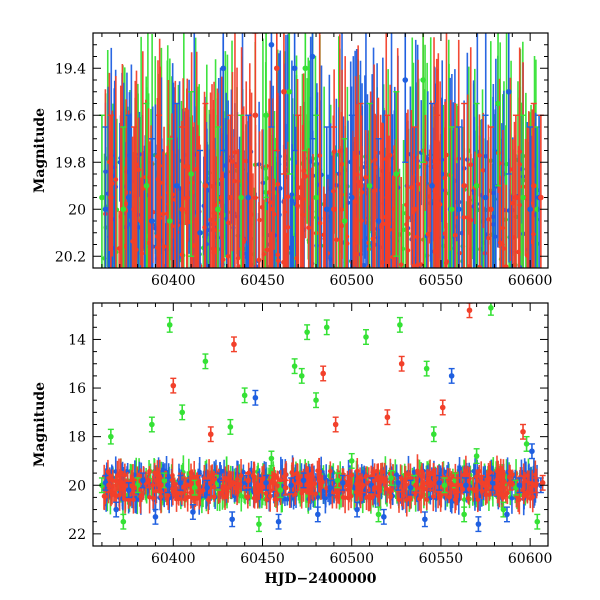  Describe the element at coordinates (70, 69) in the screenshot. I see `y-tick-label: 19.4` at that location.